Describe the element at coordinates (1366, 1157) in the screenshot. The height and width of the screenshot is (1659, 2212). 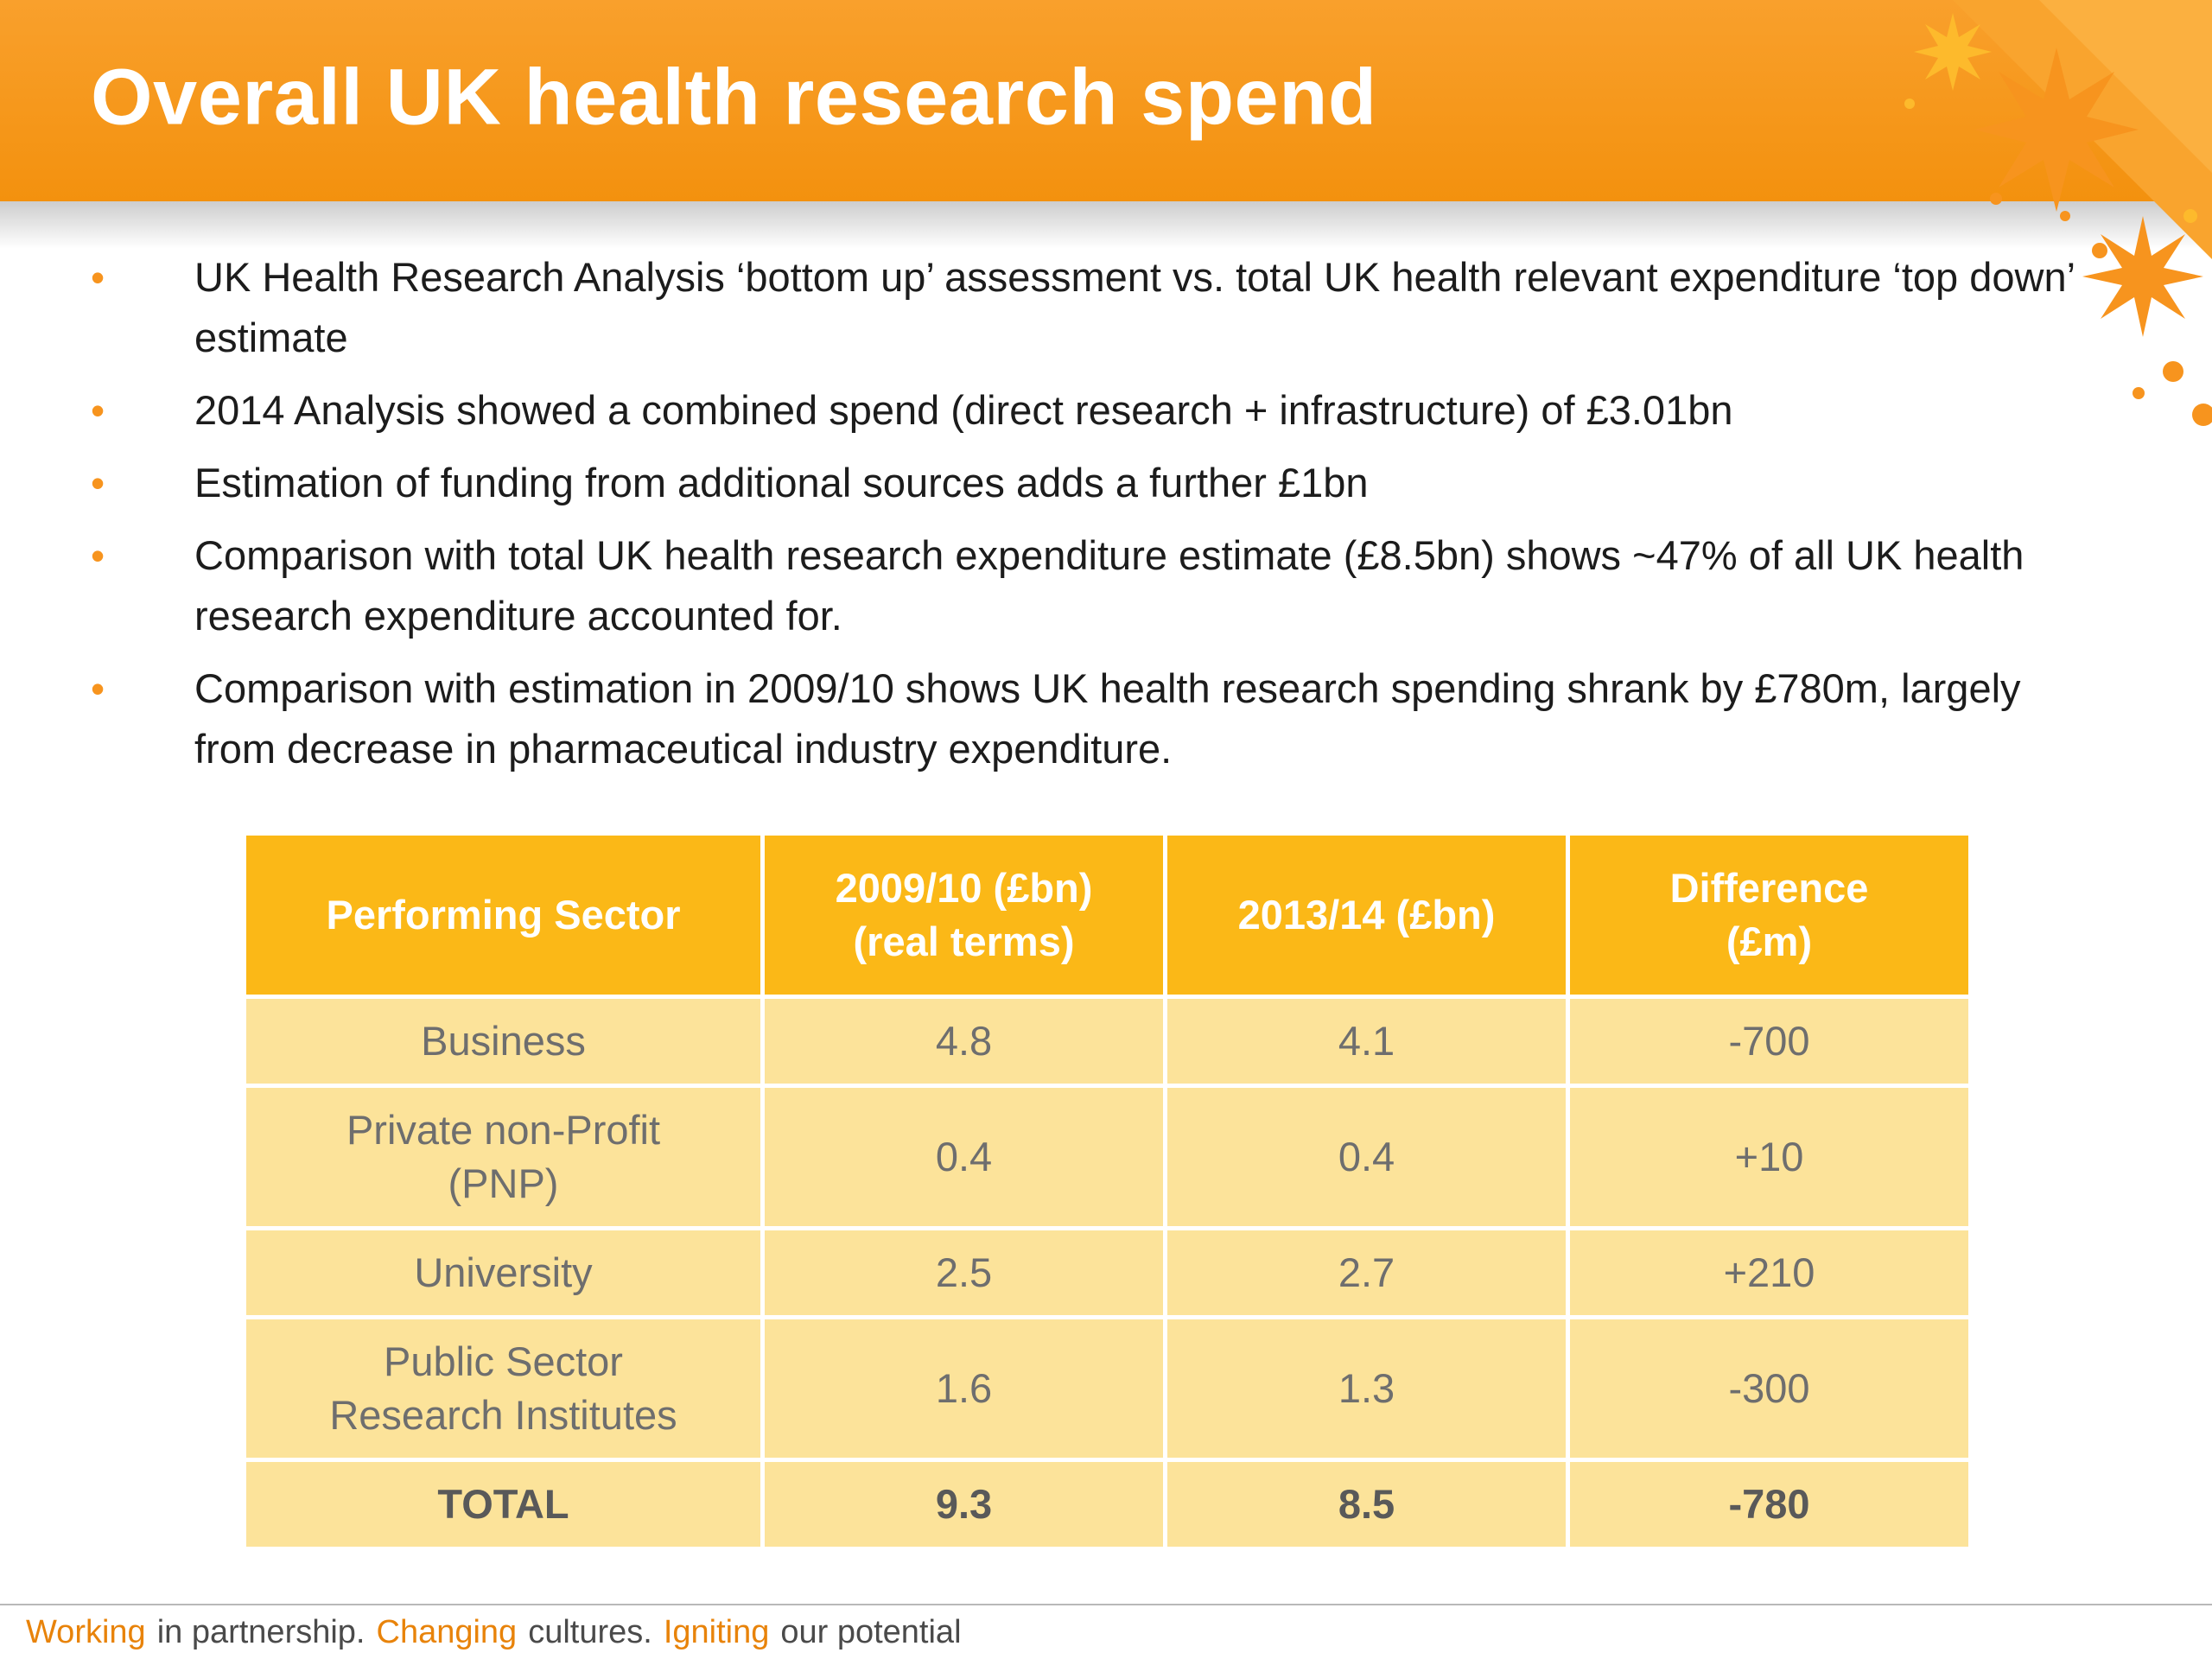
I see `cell-2013-14: 0.4` at that location.